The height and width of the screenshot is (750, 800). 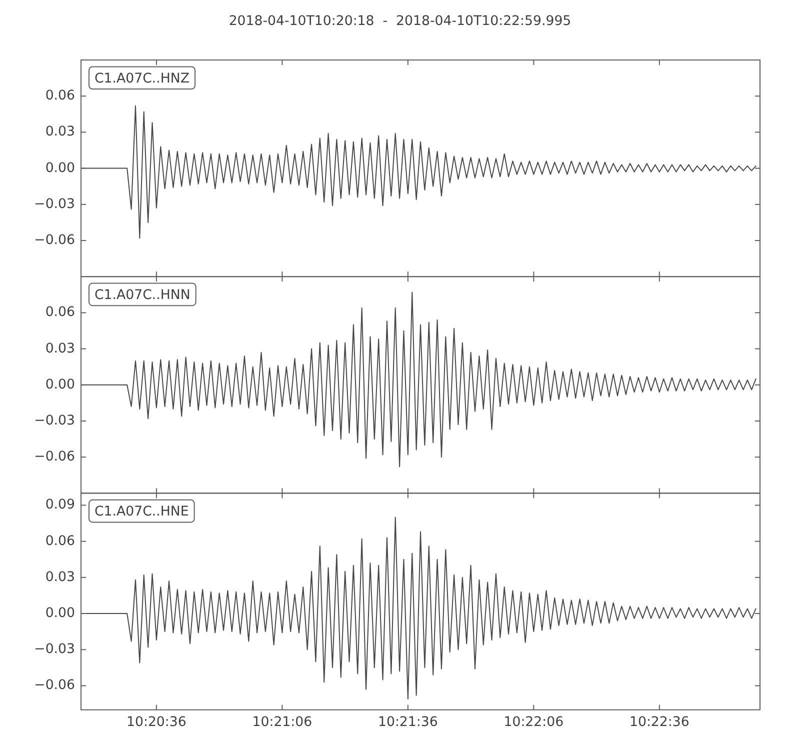 I want to click on x-tick-label: 10:22:06, so click(x=534, y=722).